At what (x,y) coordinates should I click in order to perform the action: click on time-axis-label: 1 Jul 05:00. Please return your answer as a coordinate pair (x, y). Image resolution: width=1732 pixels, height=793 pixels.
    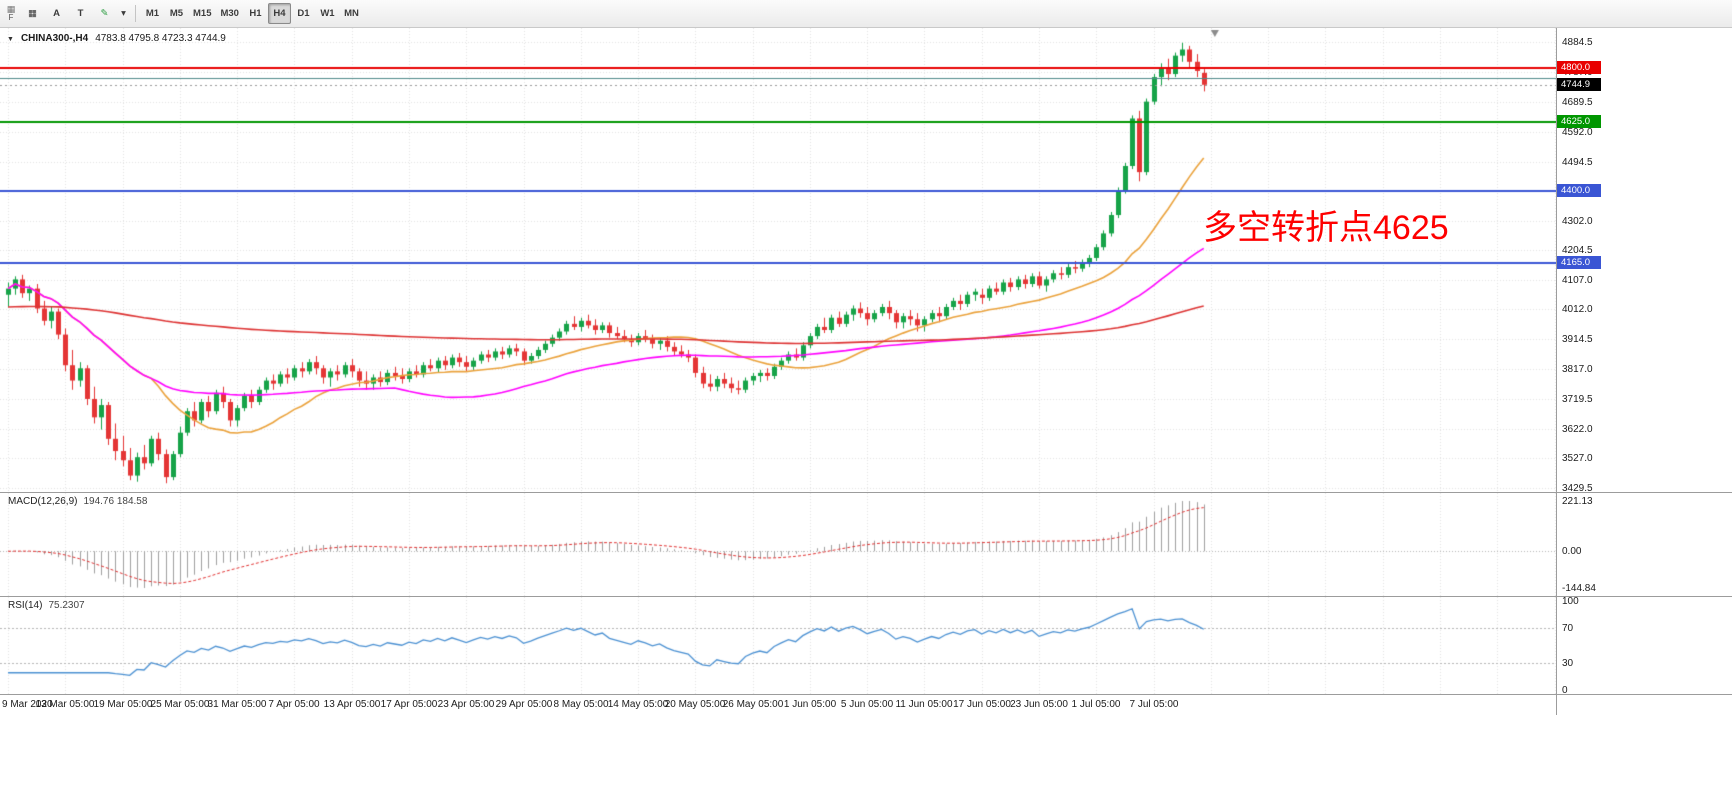
    Looking at the image, I should click on (1096, 704).